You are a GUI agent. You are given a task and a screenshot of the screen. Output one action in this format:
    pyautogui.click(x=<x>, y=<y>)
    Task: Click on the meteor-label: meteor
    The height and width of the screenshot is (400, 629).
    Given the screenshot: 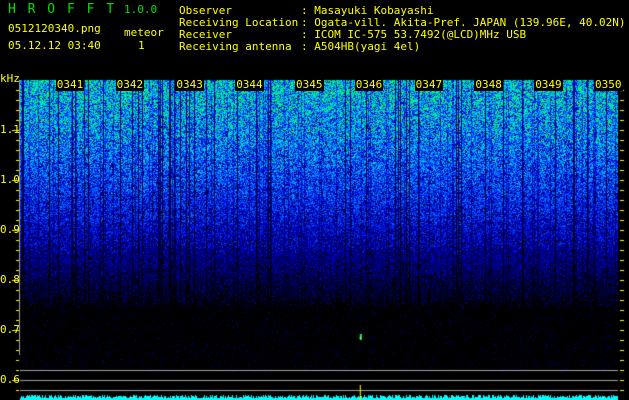 What is the action you would take?
    pyautogui.click(x=144, y=32)
    